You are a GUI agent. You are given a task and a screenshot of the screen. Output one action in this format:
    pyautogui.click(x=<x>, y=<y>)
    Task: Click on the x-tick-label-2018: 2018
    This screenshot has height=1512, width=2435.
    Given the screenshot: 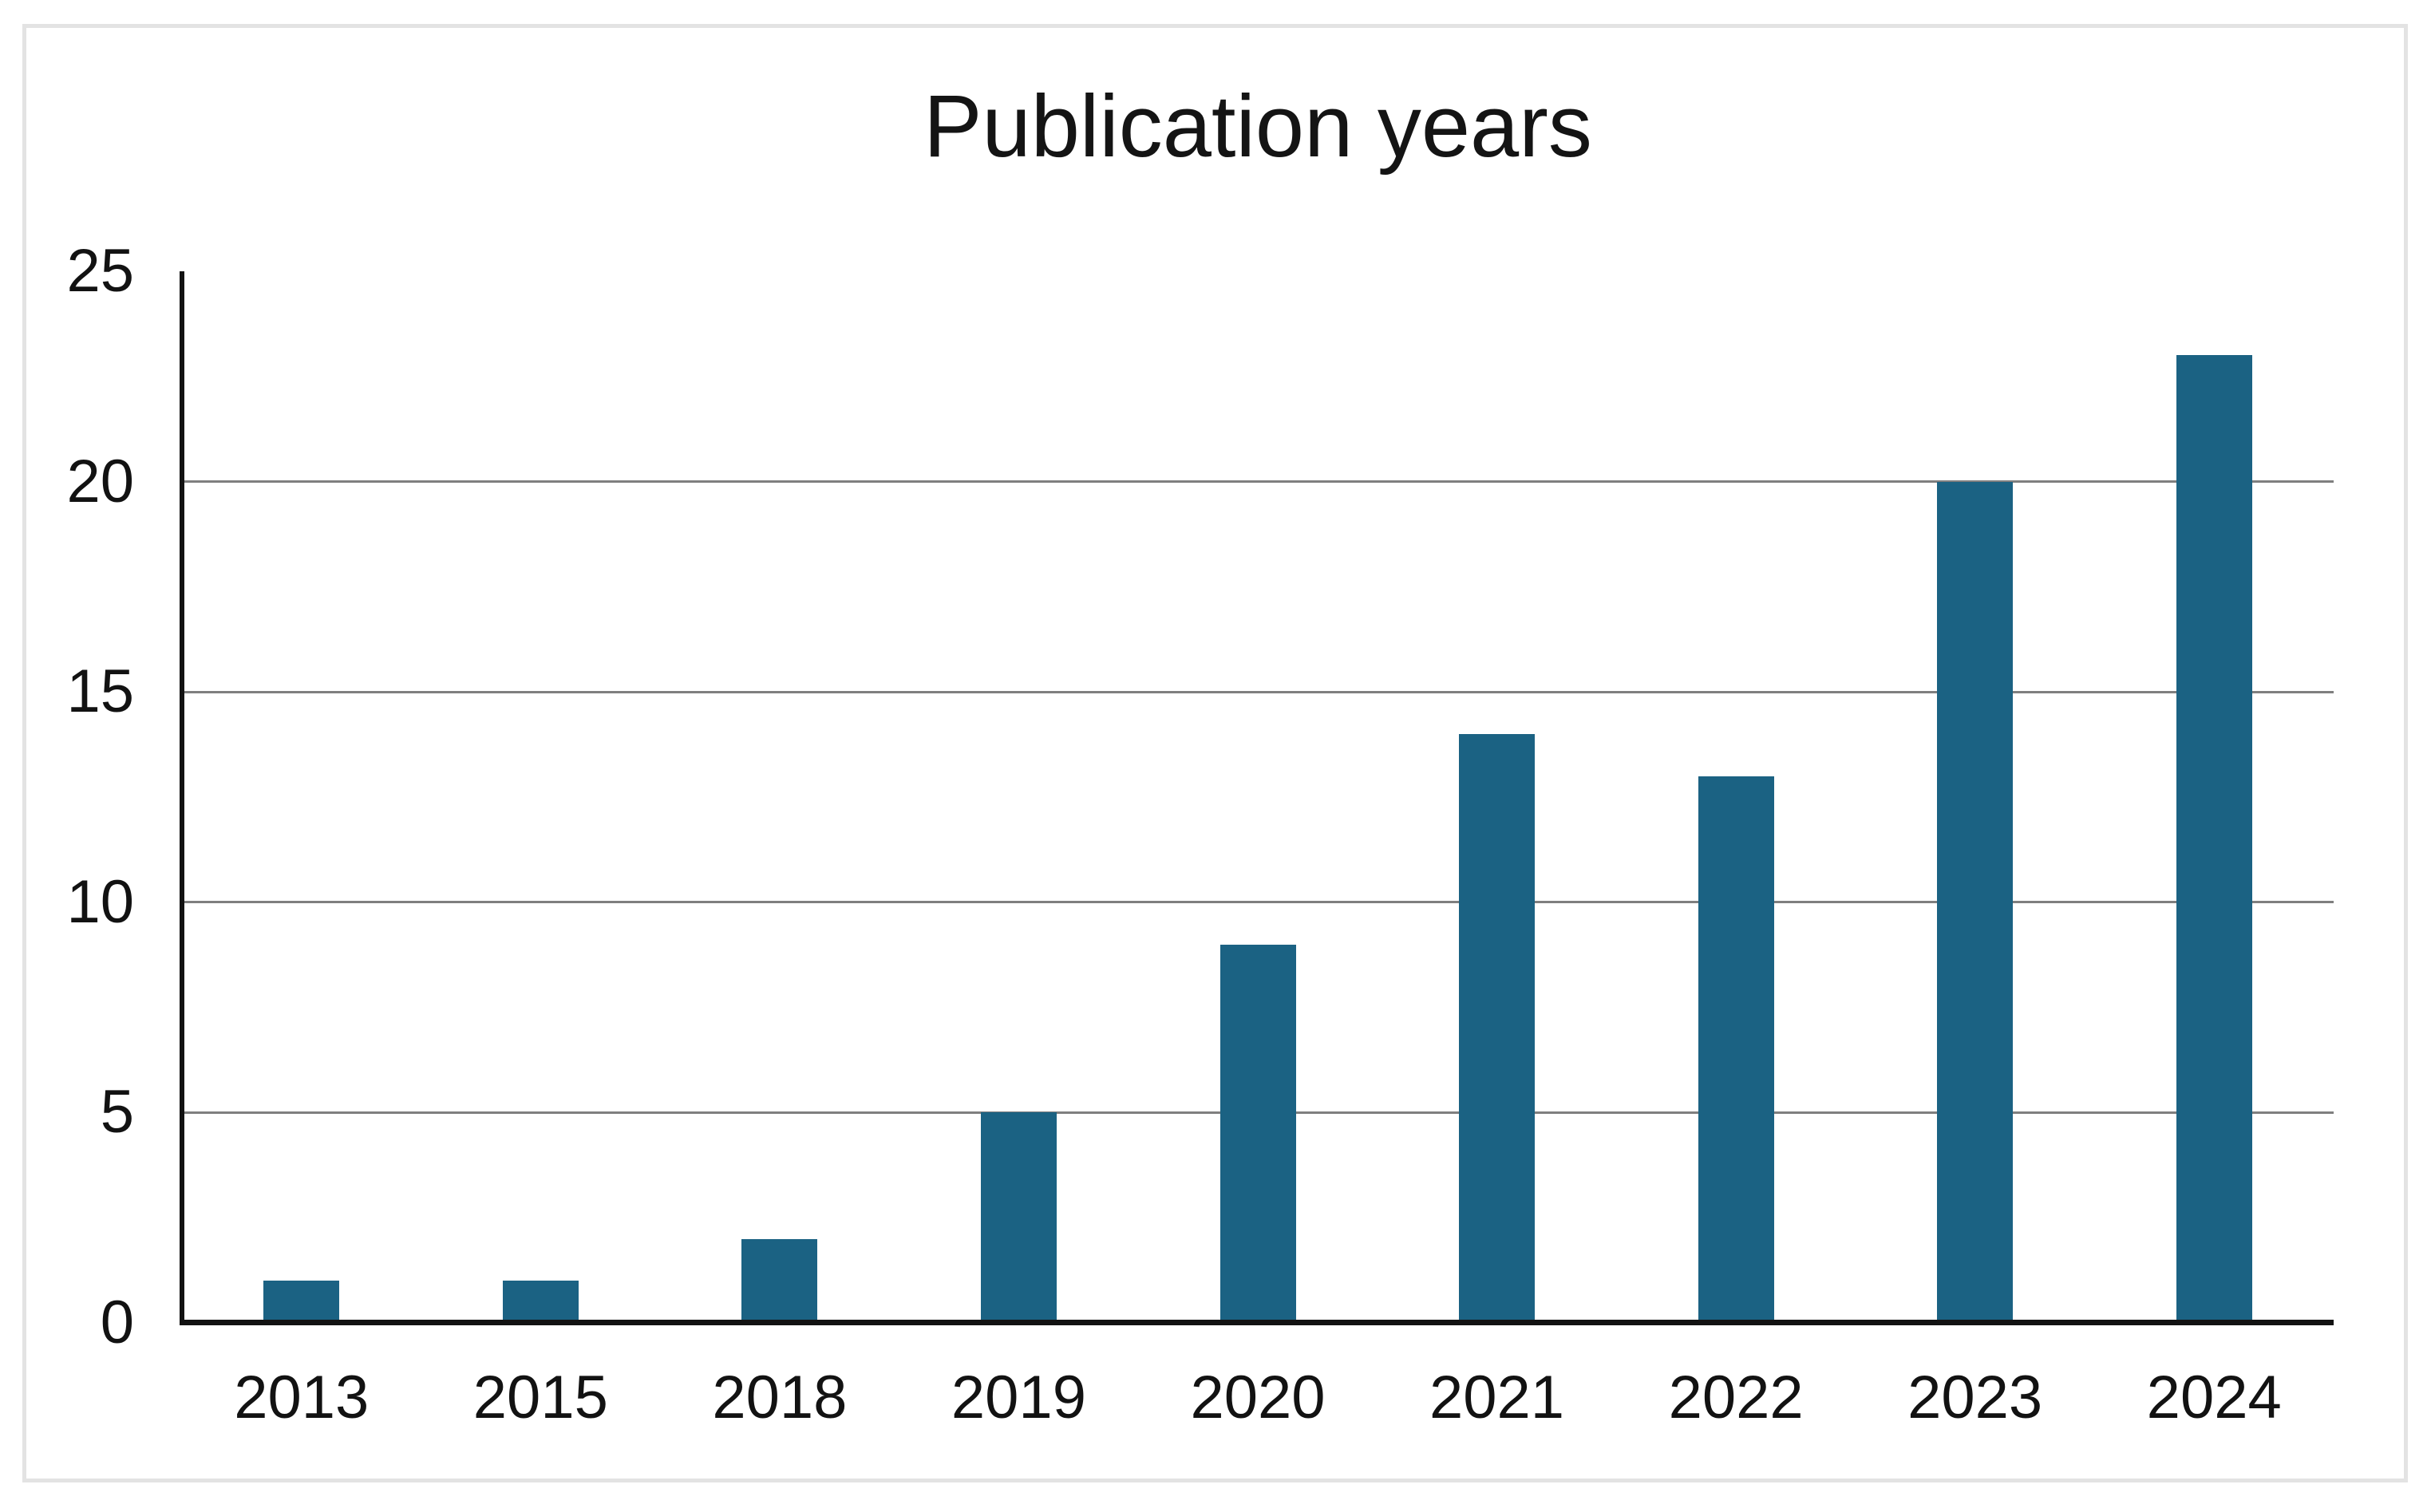 What is the action you would take?
    pyautogui.click(x=780, y=1397)
    